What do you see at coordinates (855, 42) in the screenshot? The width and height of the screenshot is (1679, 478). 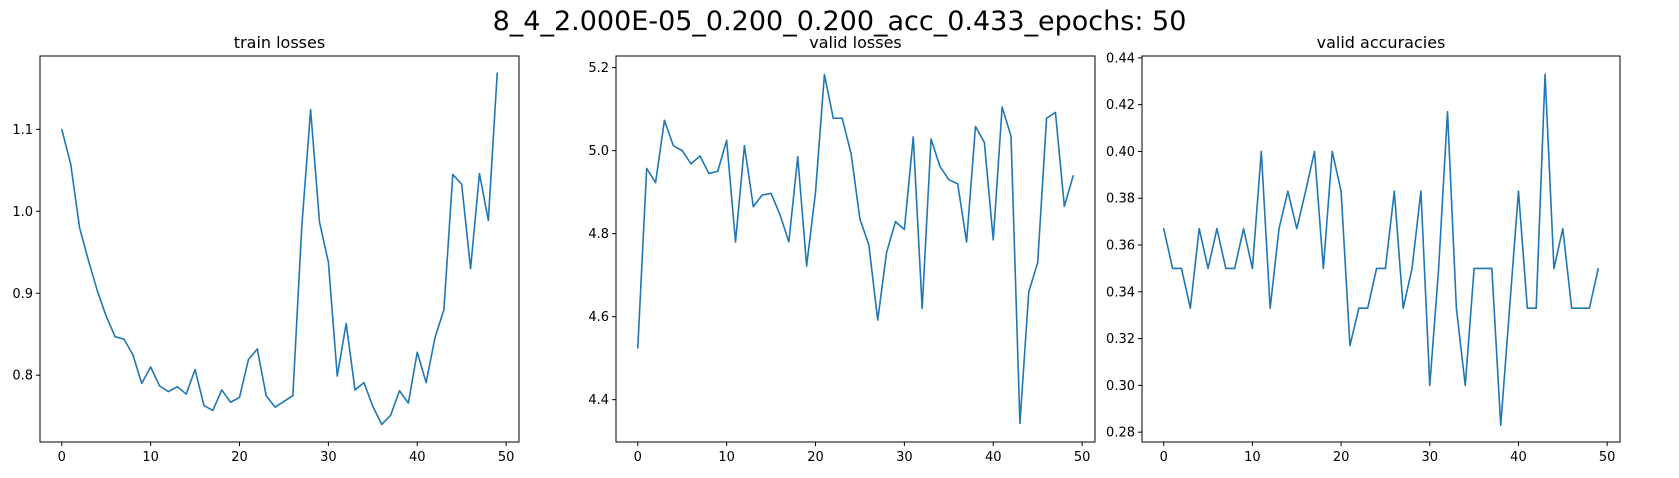 I see `subplot-title: valid losses` at bounding box center [855, 42].